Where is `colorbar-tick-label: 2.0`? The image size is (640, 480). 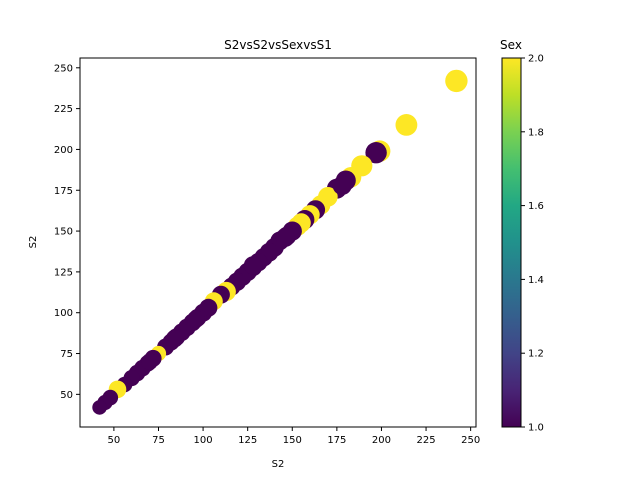
colorbar-tick-label: 2.0 is located at coordinates (536, 59).